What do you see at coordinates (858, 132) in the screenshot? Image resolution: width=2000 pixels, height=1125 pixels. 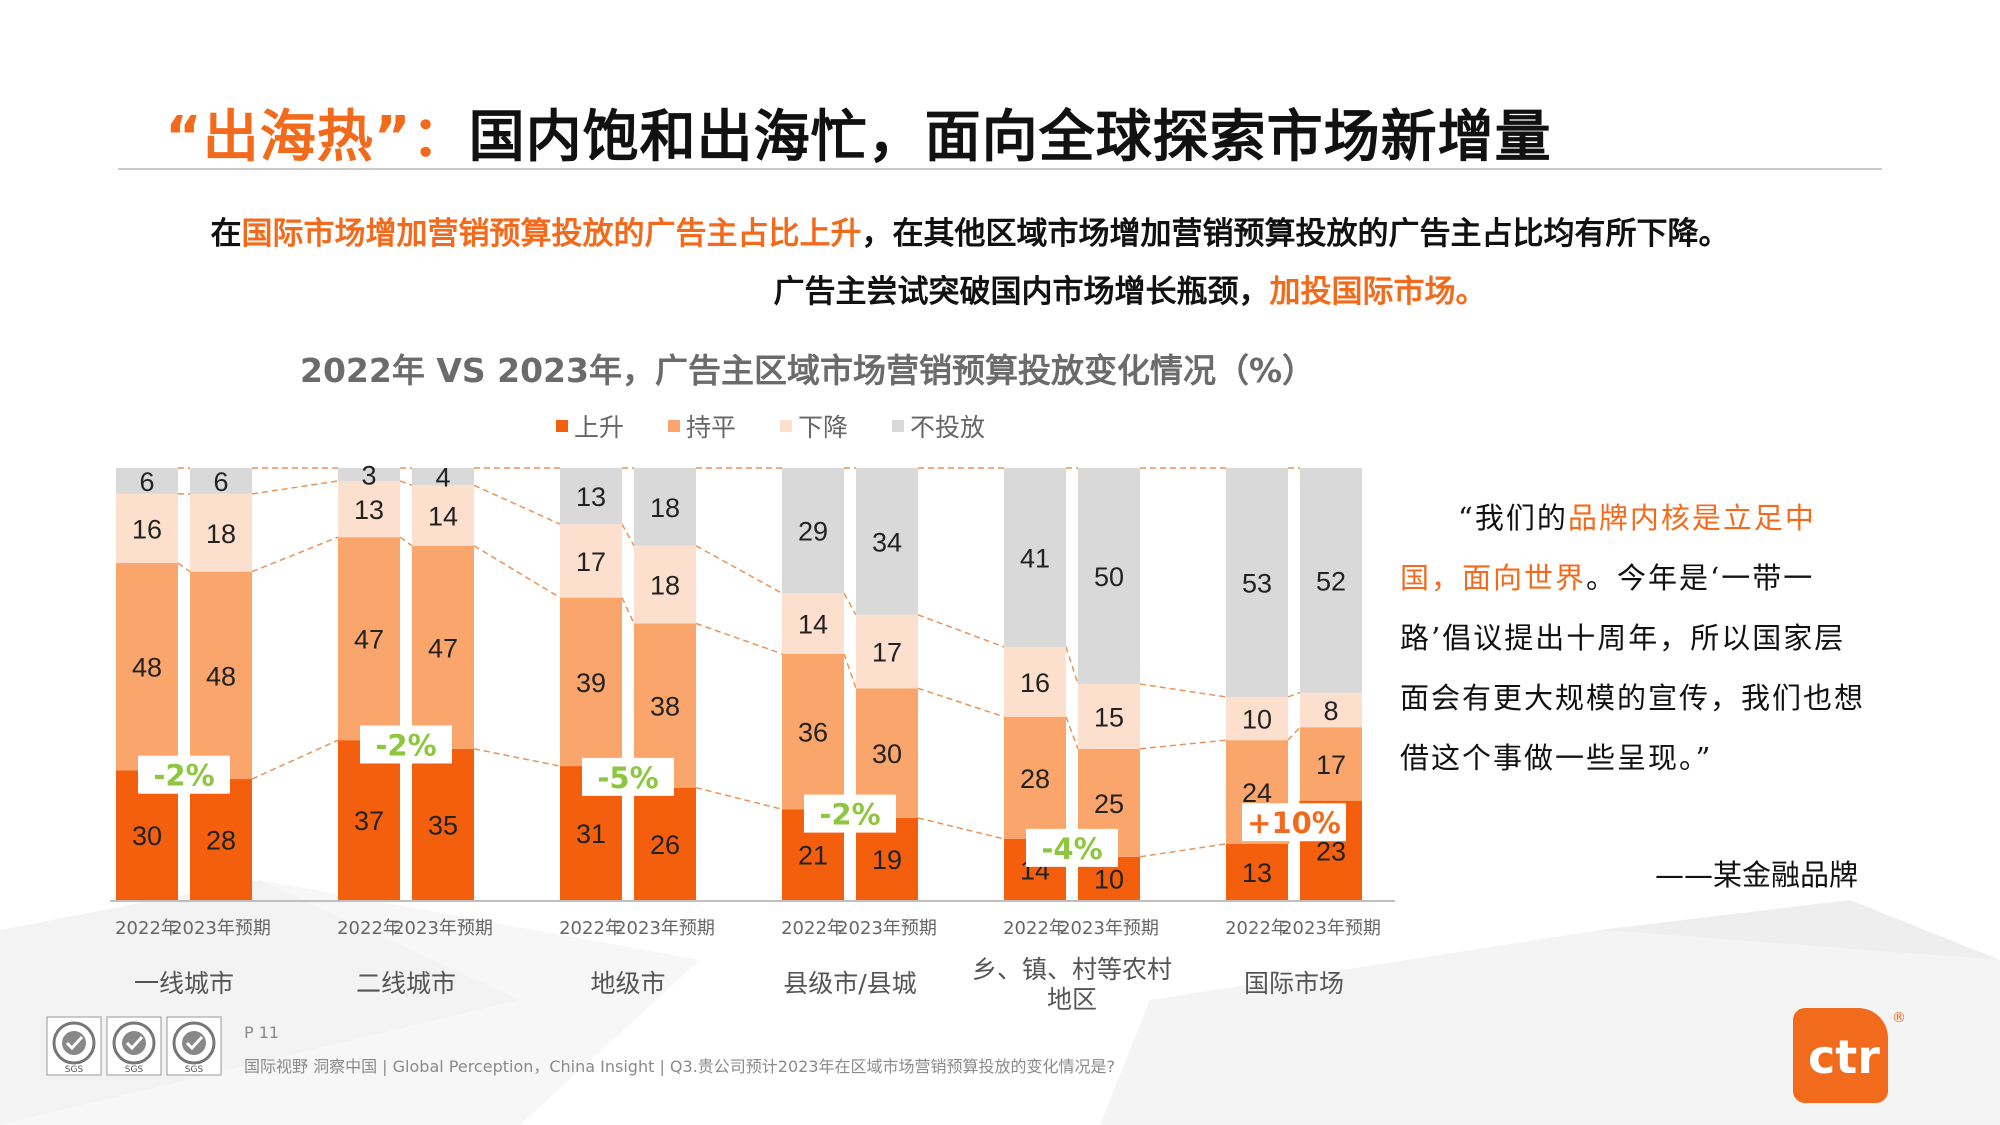 I see `page-title: “出海热”：国内饱和出海忙，面向全球探索市场新增量` at bounding box center [858, 132].